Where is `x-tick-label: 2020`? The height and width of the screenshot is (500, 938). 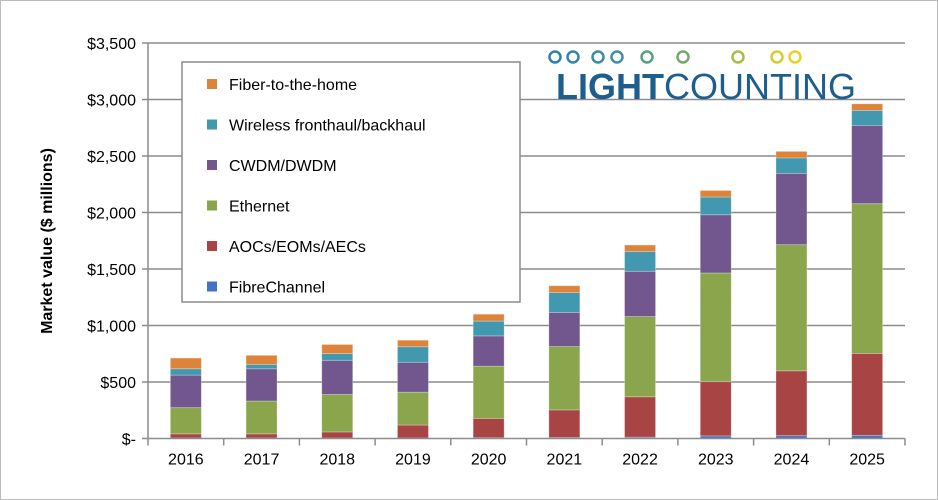
x-tick-label: 2020 is located at coordinates (489, 460).